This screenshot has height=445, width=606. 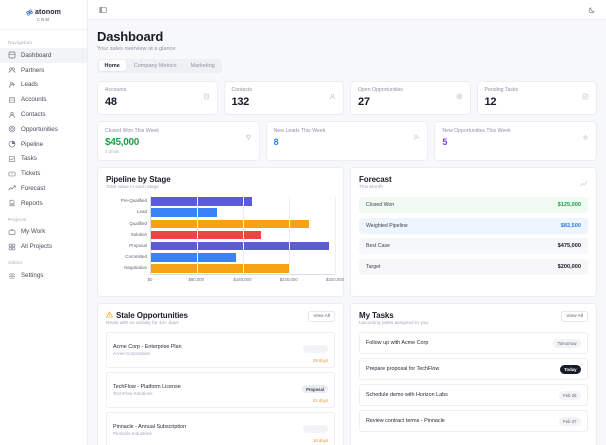 What do you see at coordinates (39, 129) in the screenshot?
I see `sidebar-item-label: Opportunities` at bounding box center [39, 129].